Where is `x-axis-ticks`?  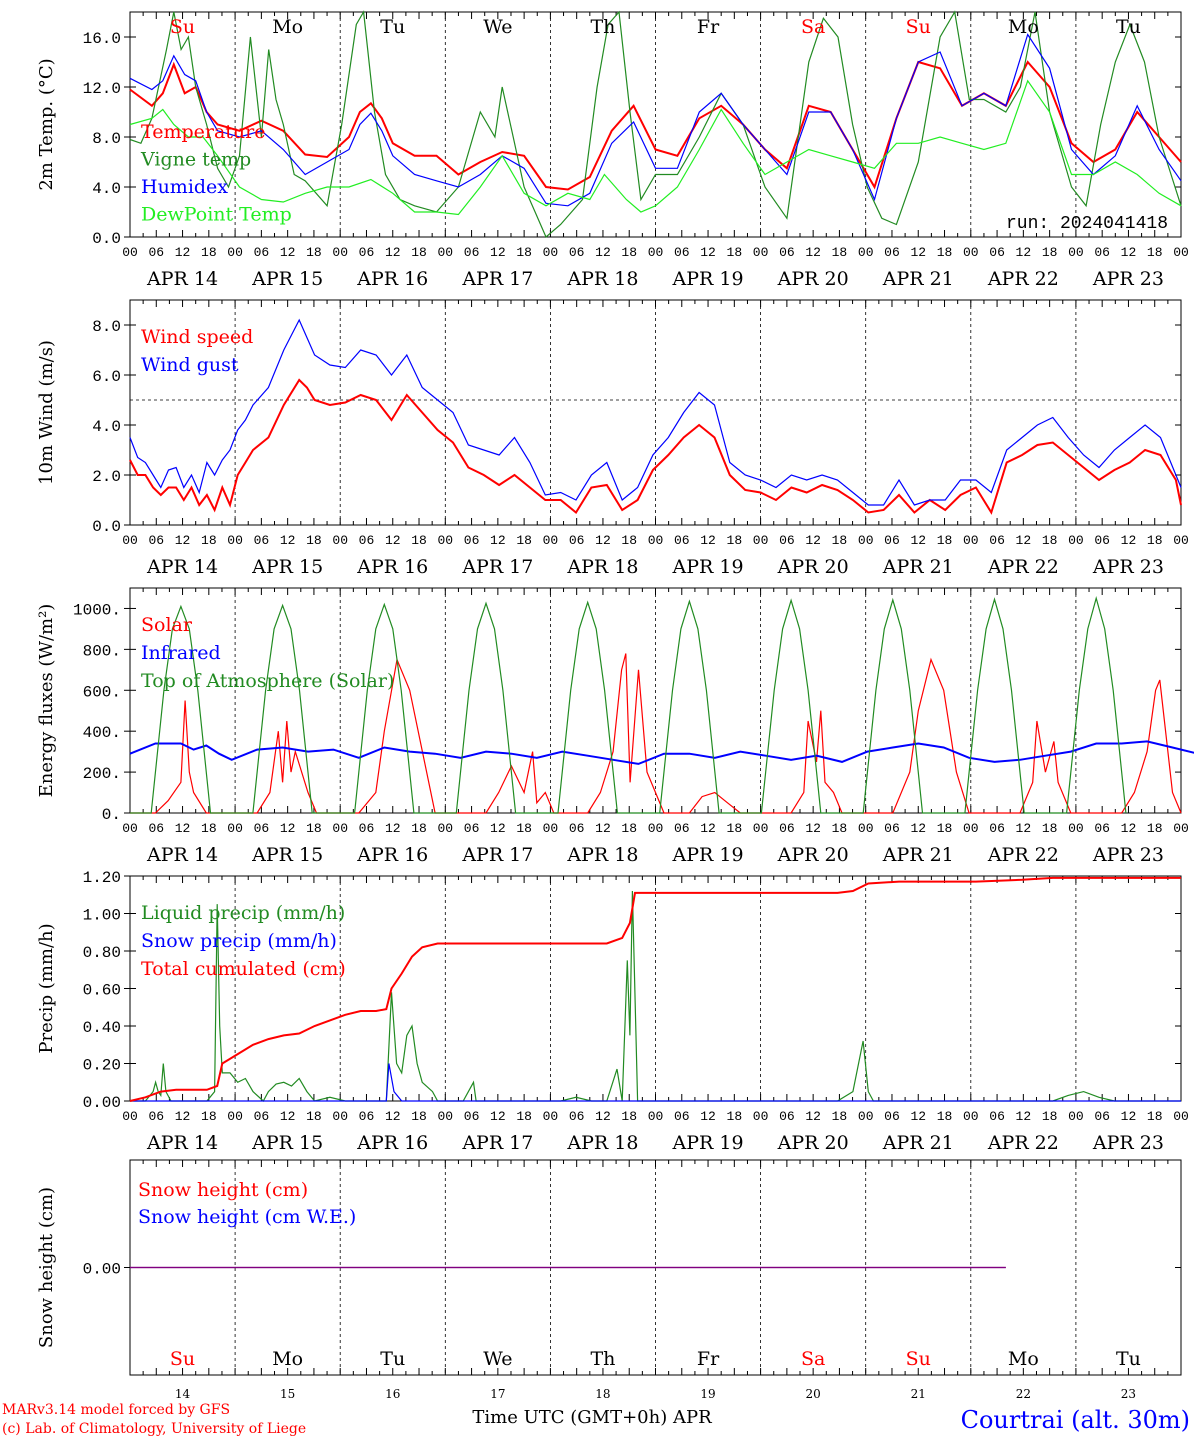 x-axis-ticks is located at coordinates (655, 412).